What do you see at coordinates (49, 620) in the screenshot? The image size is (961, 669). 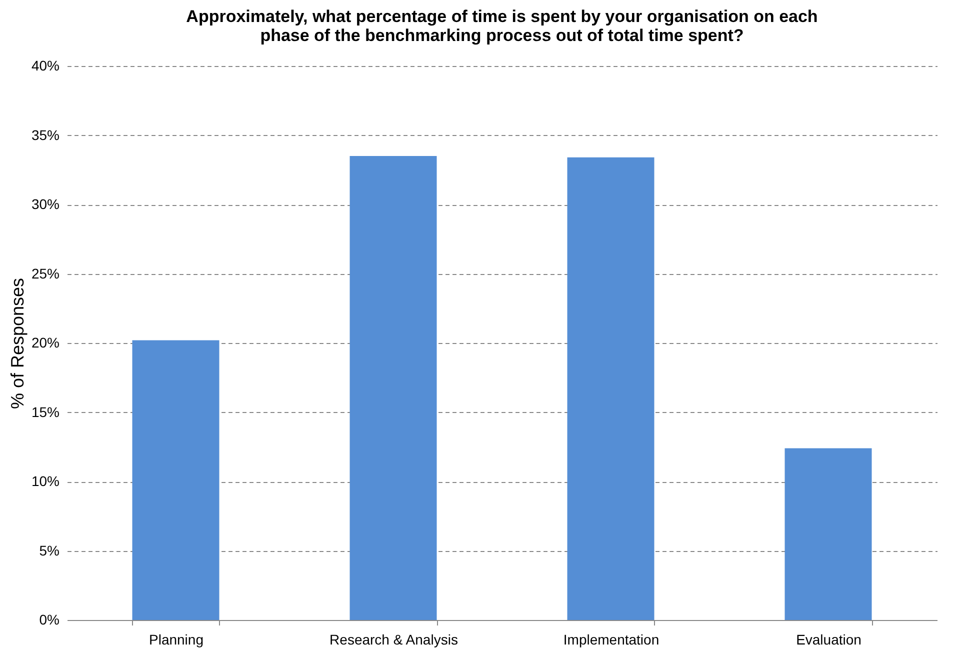 I see `y-tick-label: 0%` at bounding box center [49, 620].